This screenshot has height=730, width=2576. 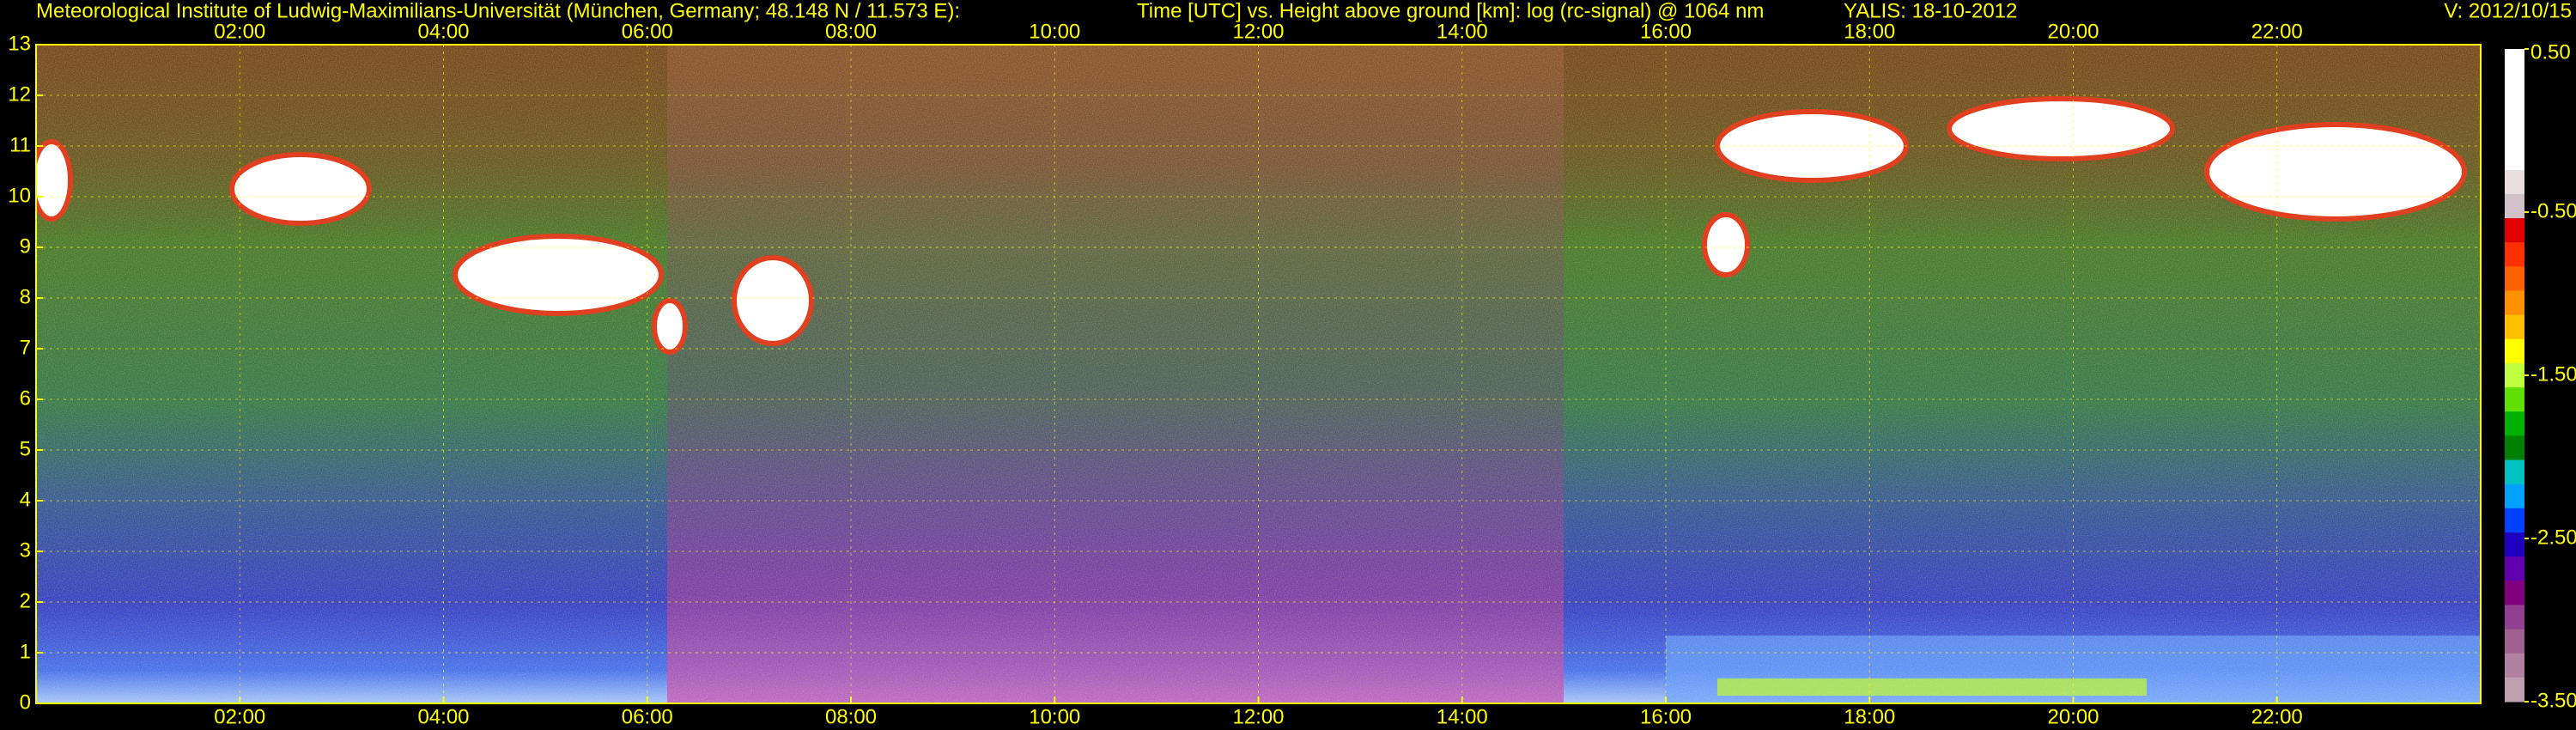 I want to click on y-tick-label: 2, so click(x=25, y=600).